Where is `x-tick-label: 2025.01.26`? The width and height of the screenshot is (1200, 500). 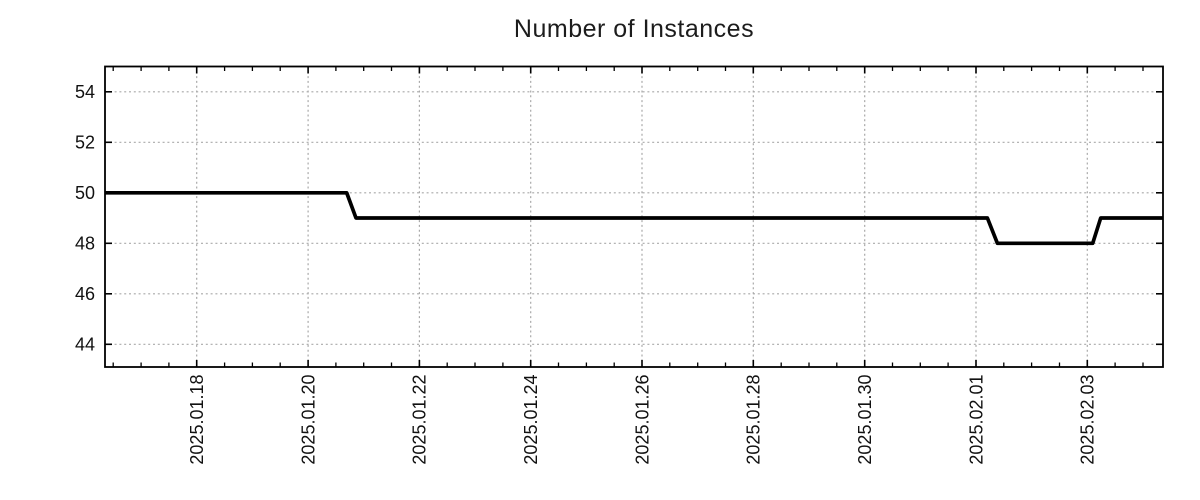 x-tick-label: 2025.01.26 is located at coordinates (642, 420).